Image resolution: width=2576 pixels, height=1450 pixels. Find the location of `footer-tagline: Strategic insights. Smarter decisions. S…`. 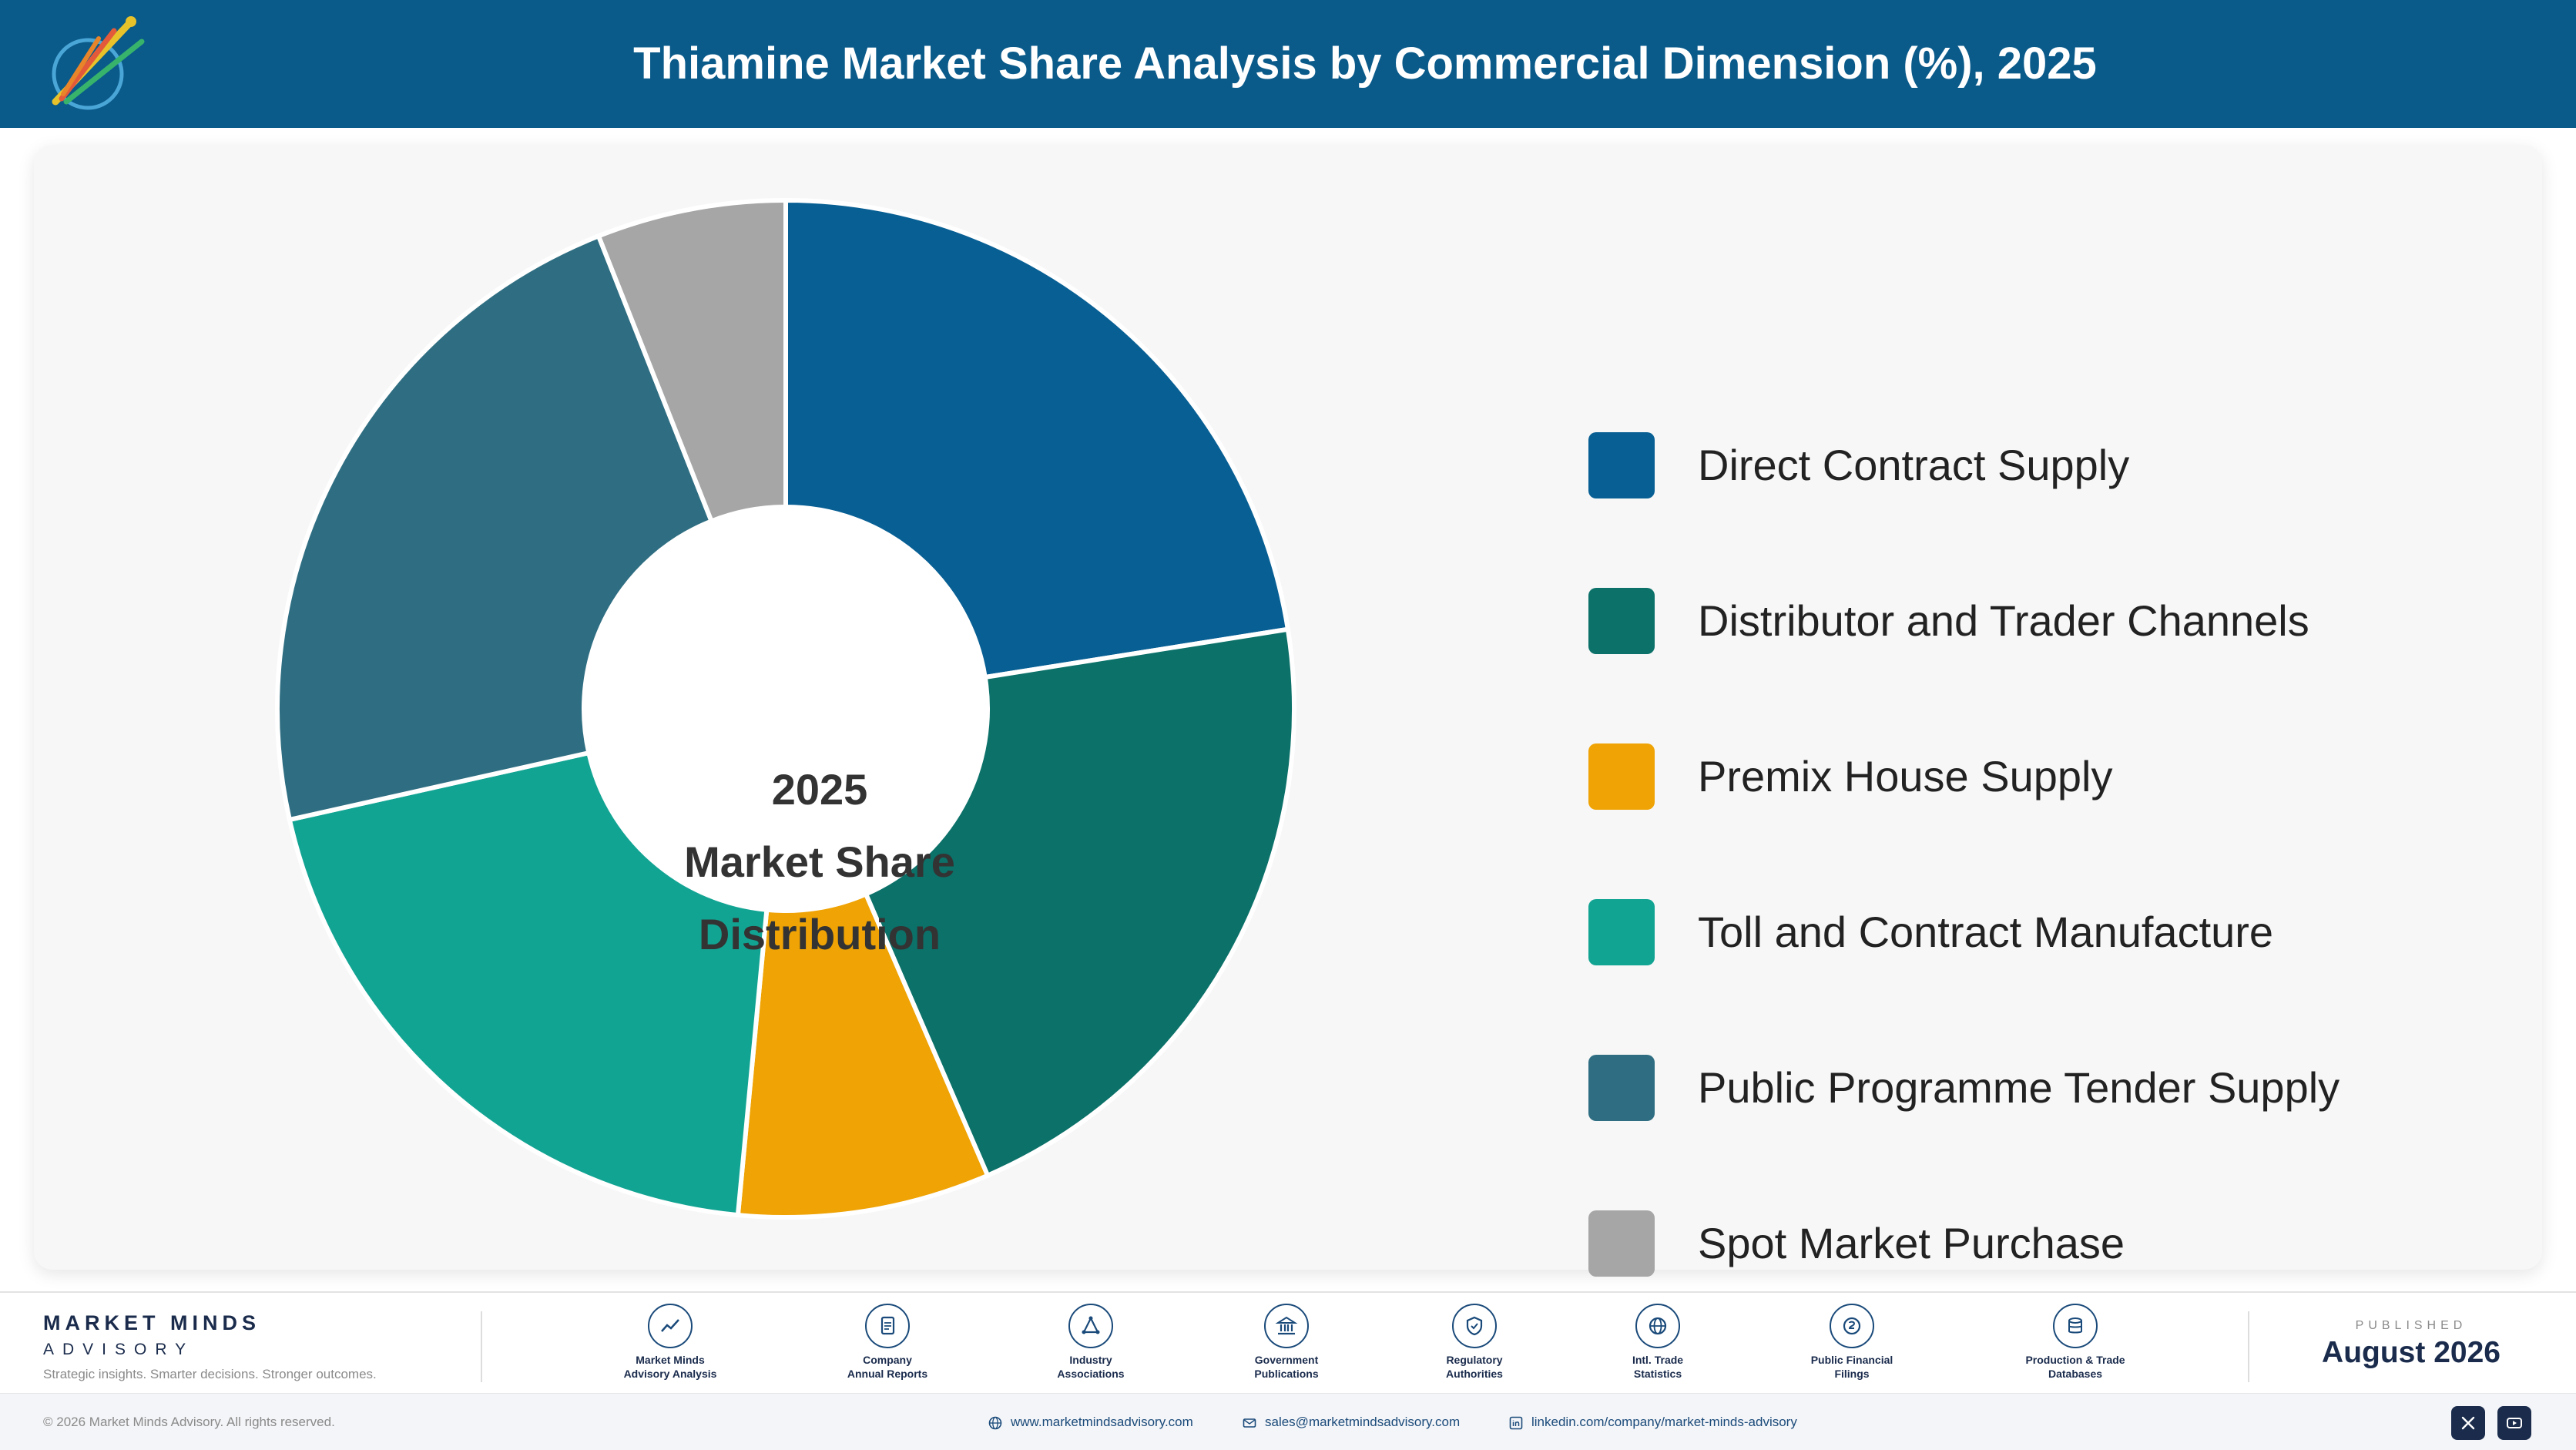

footer-tagline: Strategic insights. Smarter decisions. S… is located at coordinates (210, 1374).